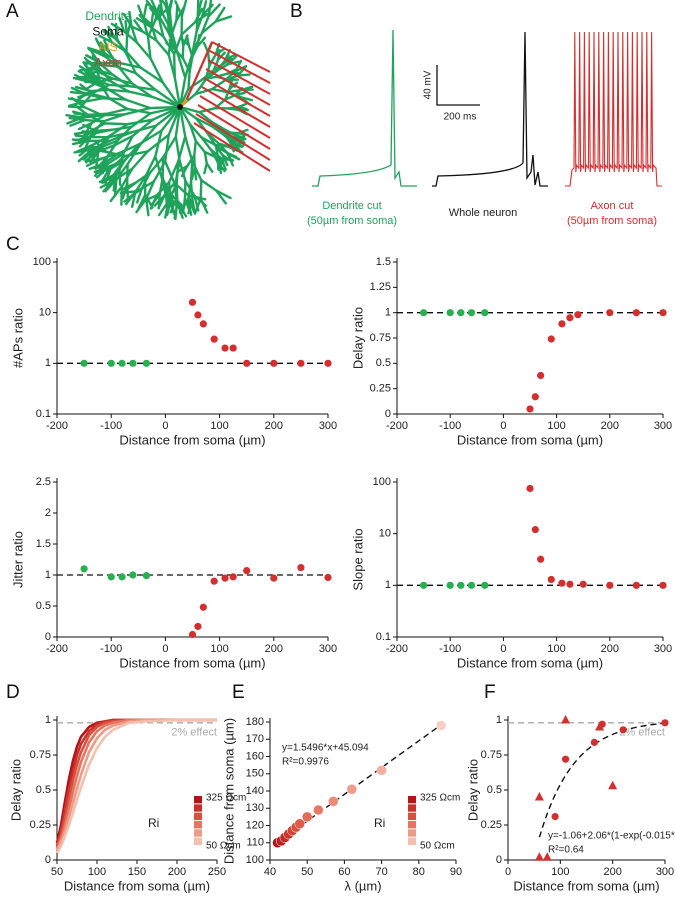 This screenshot has width=675, height=906. I want to click on panel-label: F, so click(490, 692).